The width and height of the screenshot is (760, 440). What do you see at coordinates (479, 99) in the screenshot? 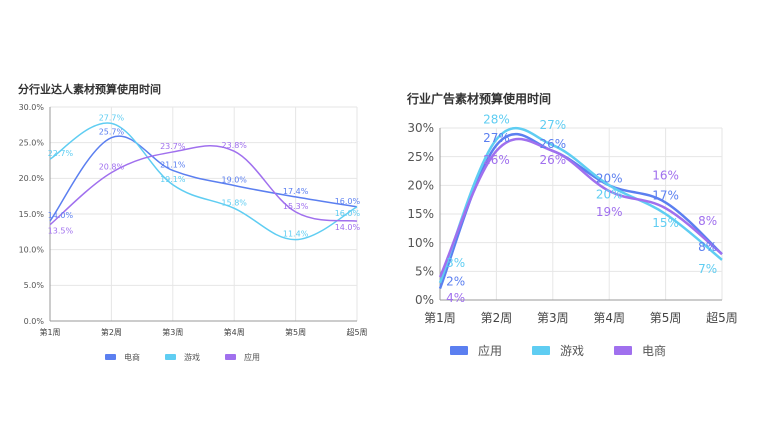
I see `chart2-title: 行业广告素材预算使用时间` at bounding box center [479, 99].